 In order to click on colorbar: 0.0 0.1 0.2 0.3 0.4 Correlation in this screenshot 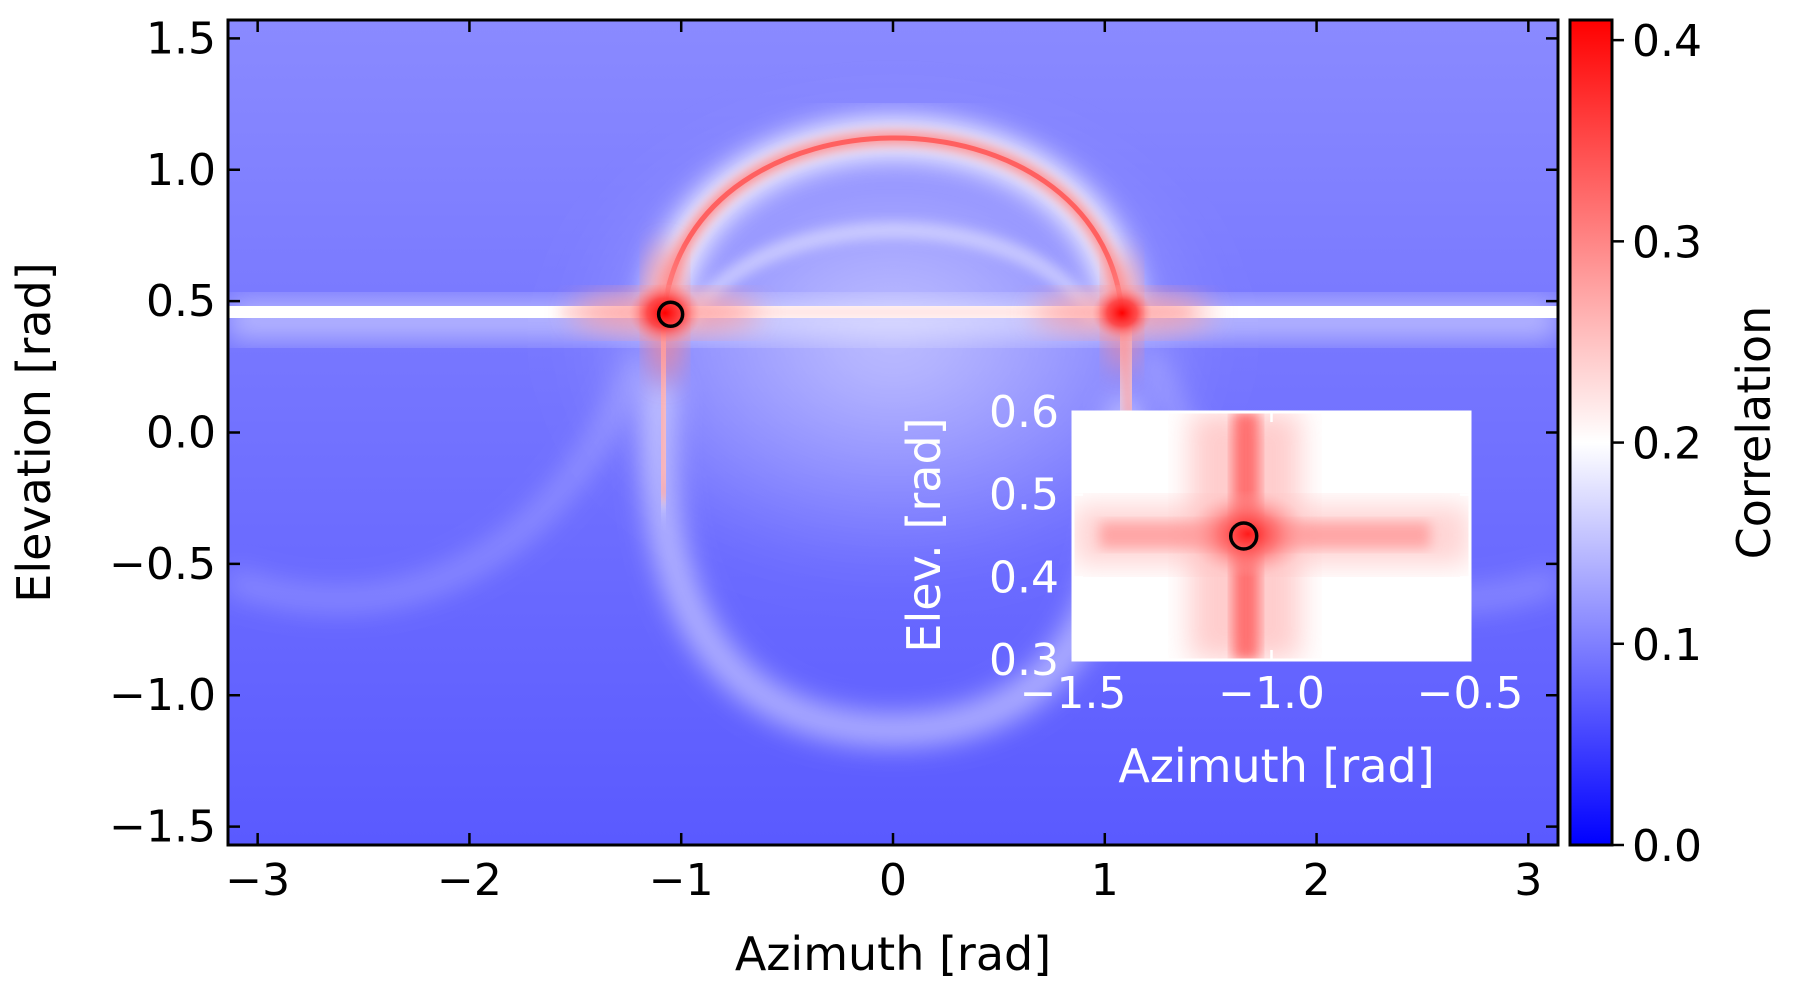, I will do `click(1674, 444)`.